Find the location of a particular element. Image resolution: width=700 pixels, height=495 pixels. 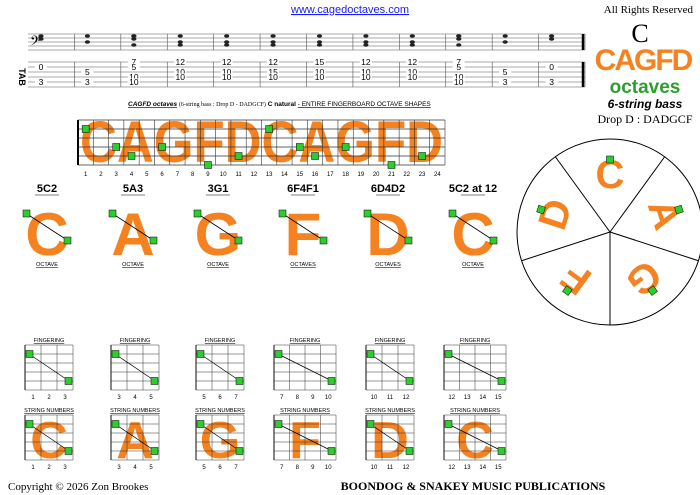

shape-name: 6F4F1 is located at coordinates (303, 189).